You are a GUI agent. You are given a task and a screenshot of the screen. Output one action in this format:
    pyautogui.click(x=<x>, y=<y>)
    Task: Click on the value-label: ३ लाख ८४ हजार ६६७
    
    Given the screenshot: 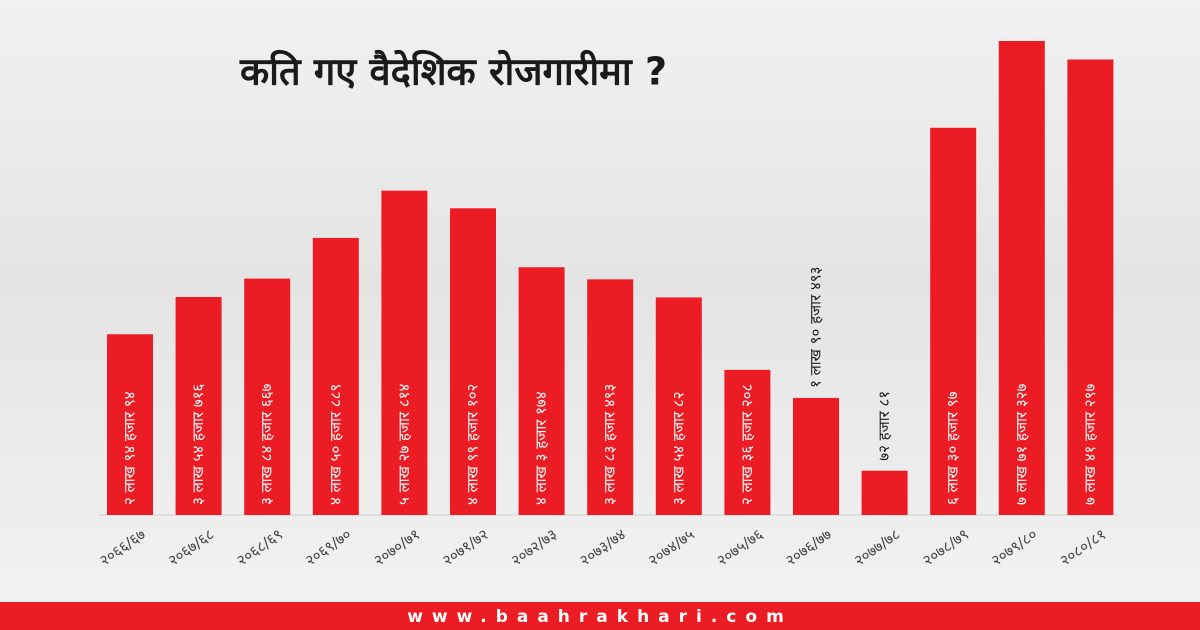 What is the action you would take?
    pyautogui.click(x=267, y=444)
    